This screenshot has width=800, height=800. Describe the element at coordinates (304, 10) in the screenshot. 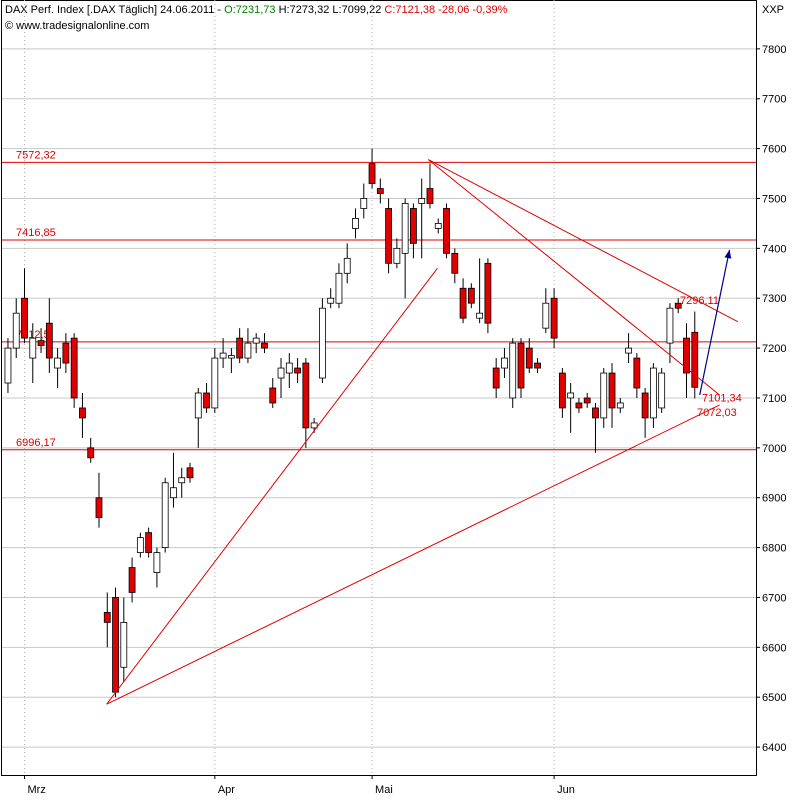

I see `high: H:7273,32` at that location.